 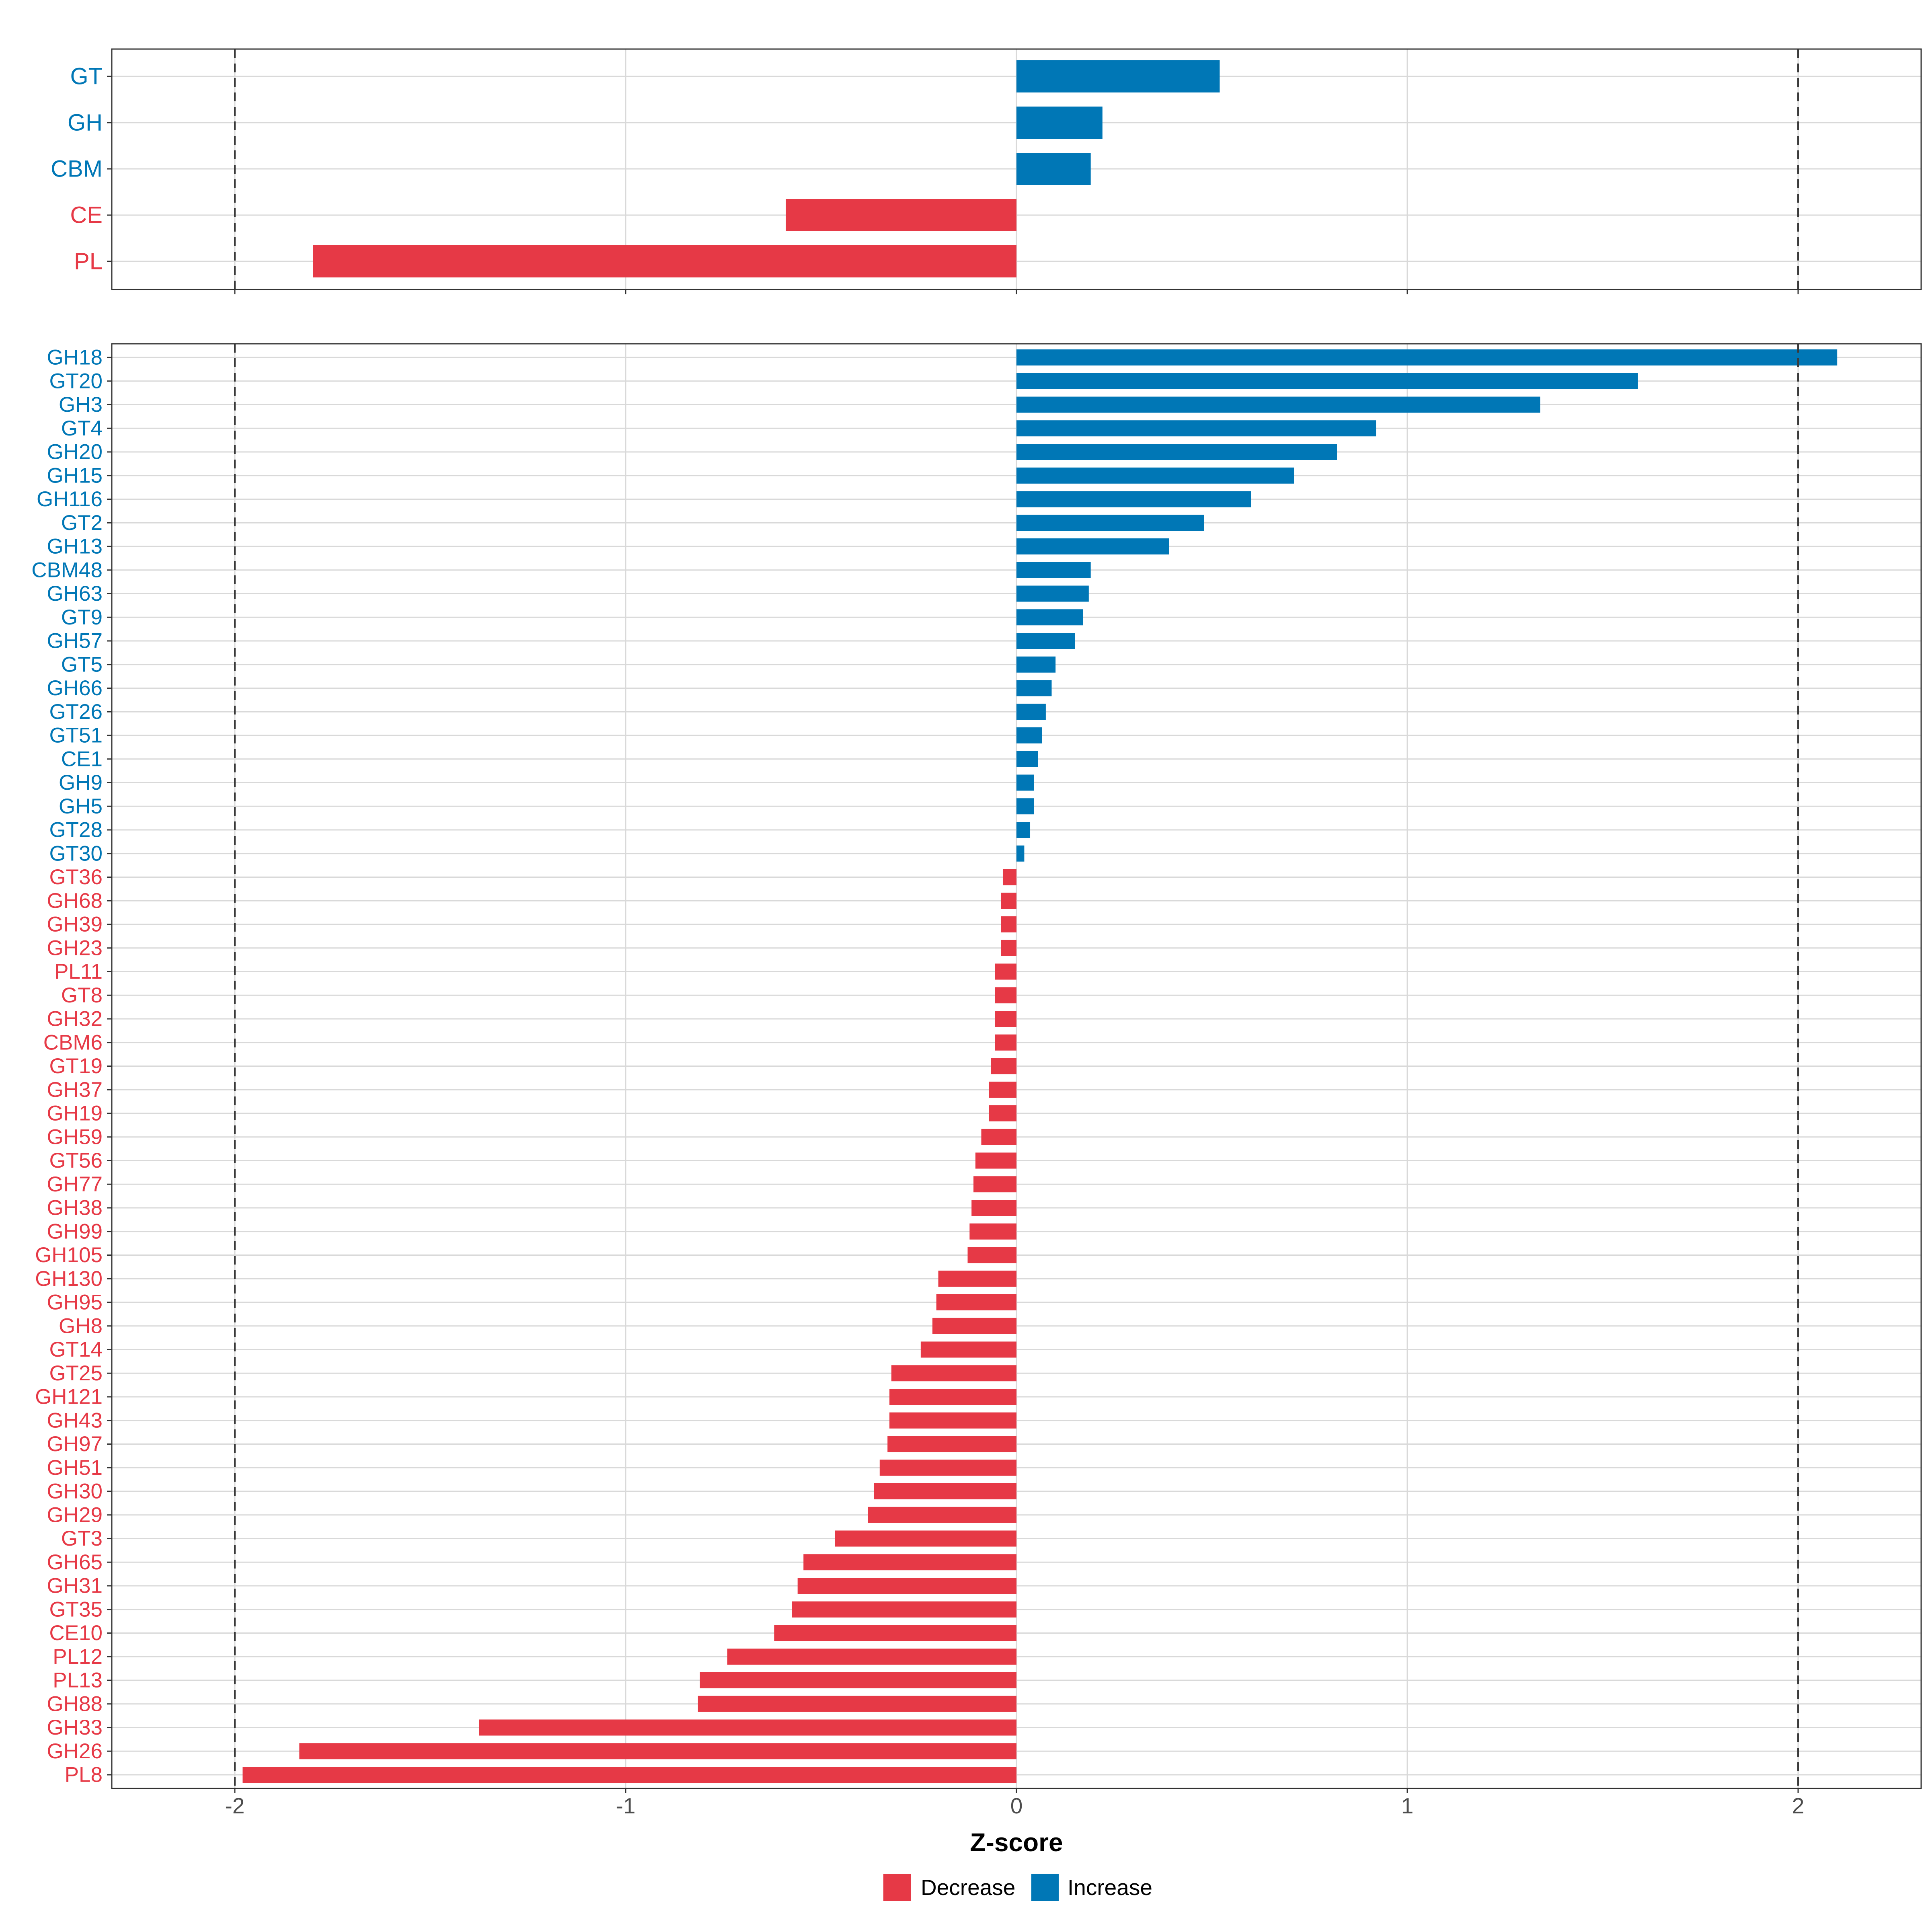 What do you see at coordinates (86, 77) in the screenshot?
I see `y-tick-label: GT` at bounding box center [86, 77].